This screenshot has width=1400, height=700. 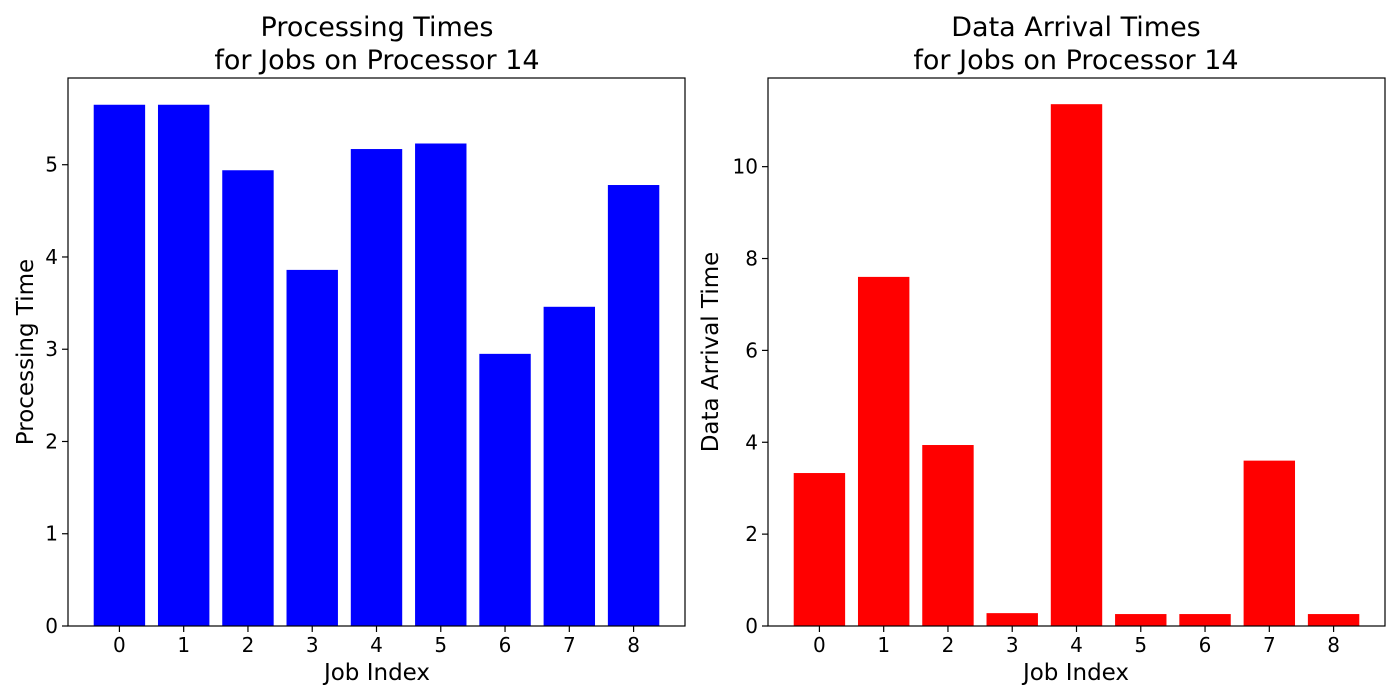 I want to click on y-tick-label: 10, so click(x=745, y=167).